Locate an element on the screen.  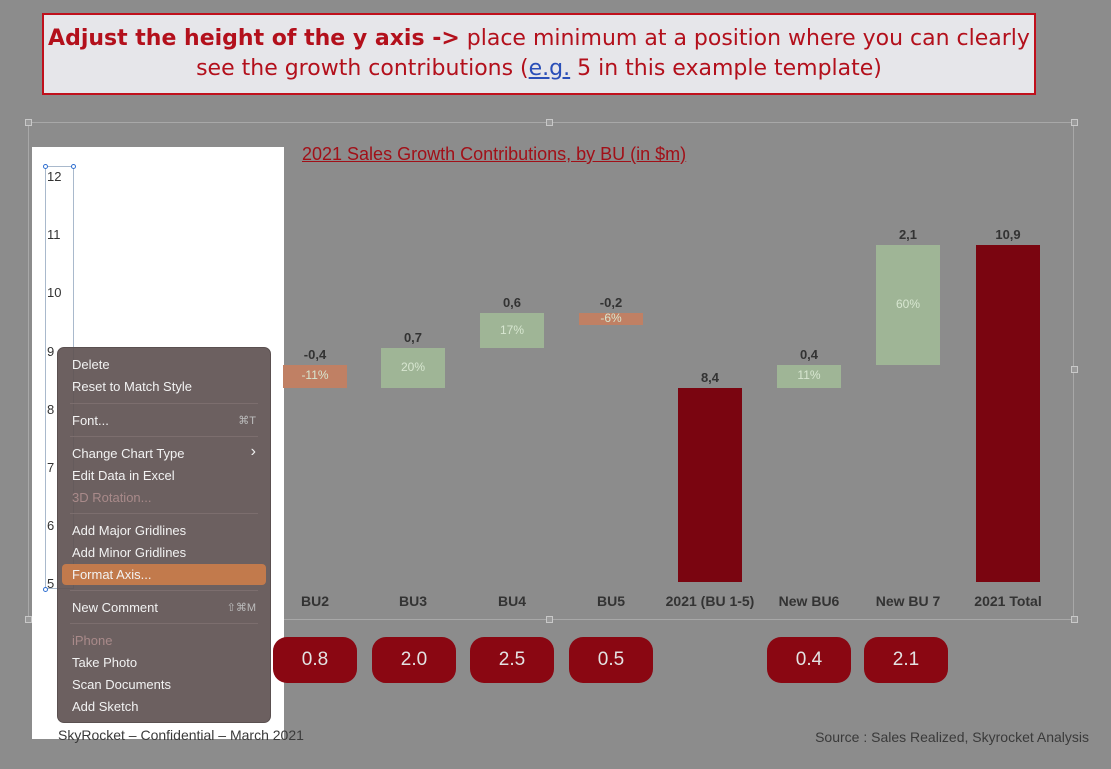
bar-value-label: -0,2 is located at coordinates (611, 303).